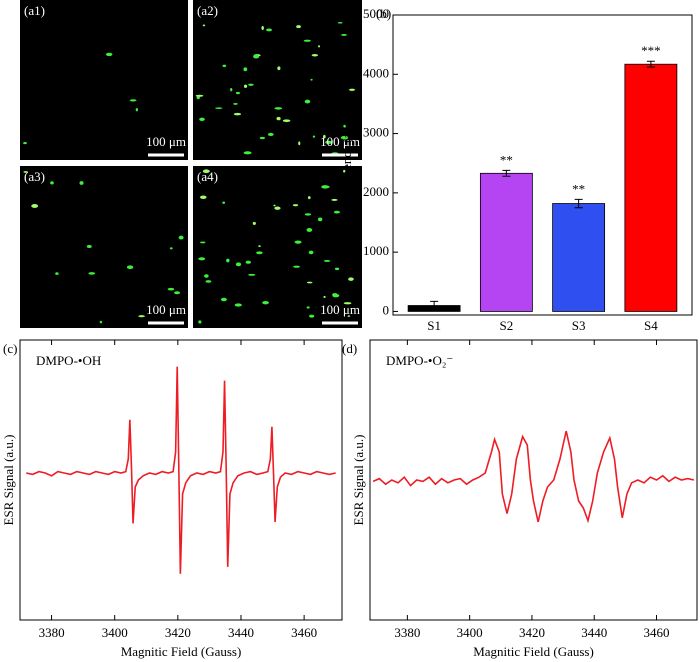 This screenshot has width=700, height=662. What do you see at coordinates (651, 50) in the screenshot?
I see `significance: ***` at bounding box center [651, 50].